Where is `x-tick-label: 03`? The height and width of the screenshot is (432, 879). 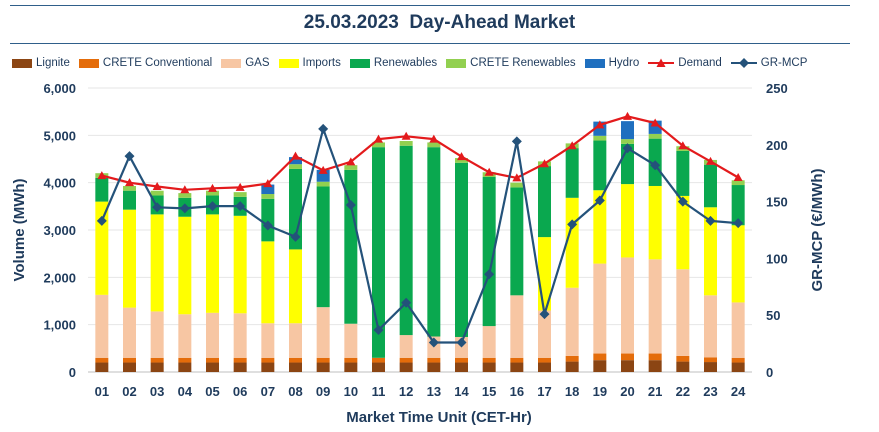
x-tick-label: 03 is located at coordinates (157, 391).